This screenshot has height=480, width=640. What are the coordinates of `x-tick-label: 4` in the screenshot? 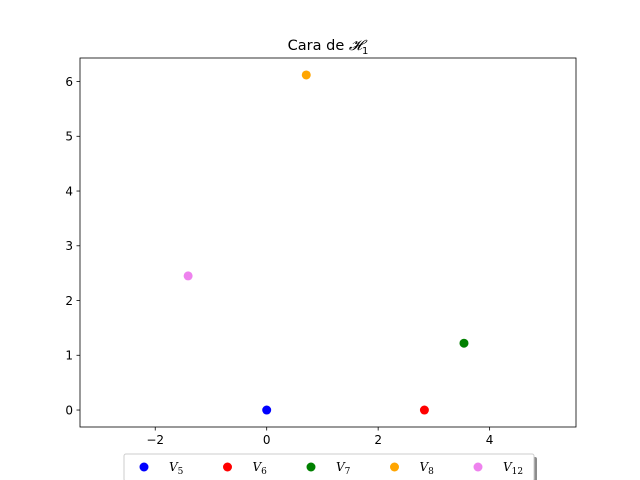 It's located at (490, 440).